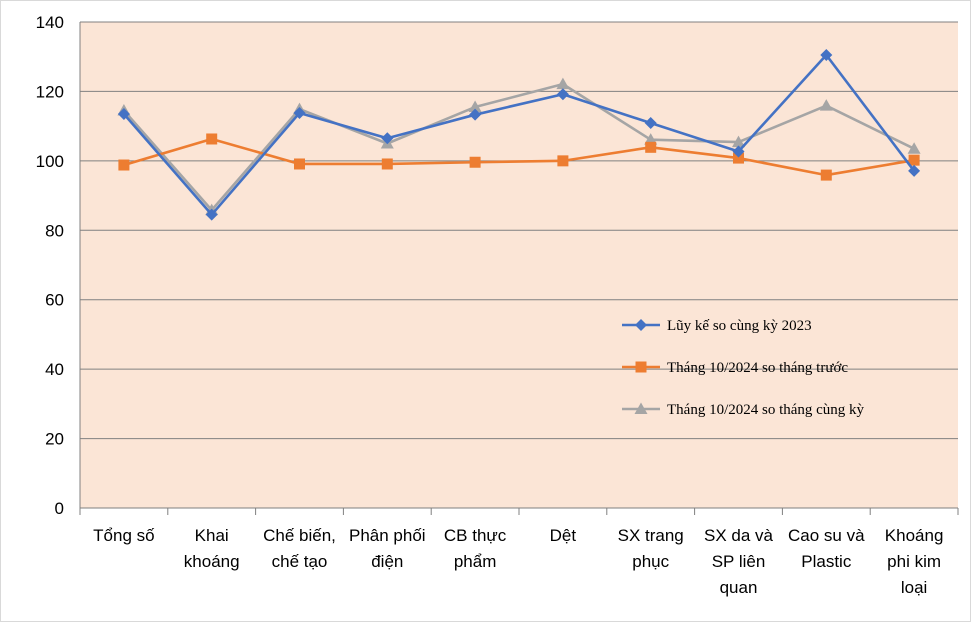  I want to click on legend-label: Lũy kế so cùng kỳ 2023, so click(739, 326).